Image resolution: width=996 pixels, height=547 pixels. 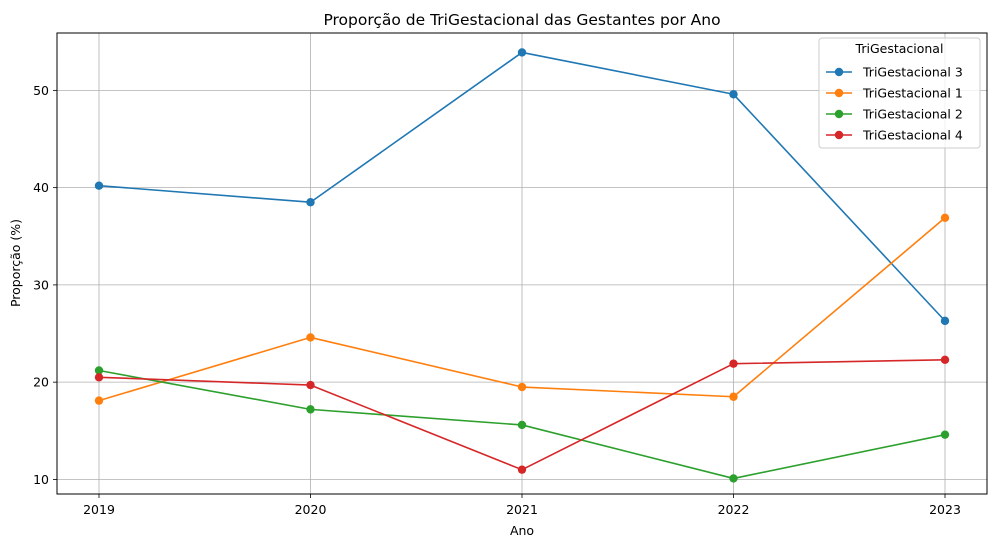 I want to click on legend-entry: TriGestacional 2, so click(x=894, y=114).